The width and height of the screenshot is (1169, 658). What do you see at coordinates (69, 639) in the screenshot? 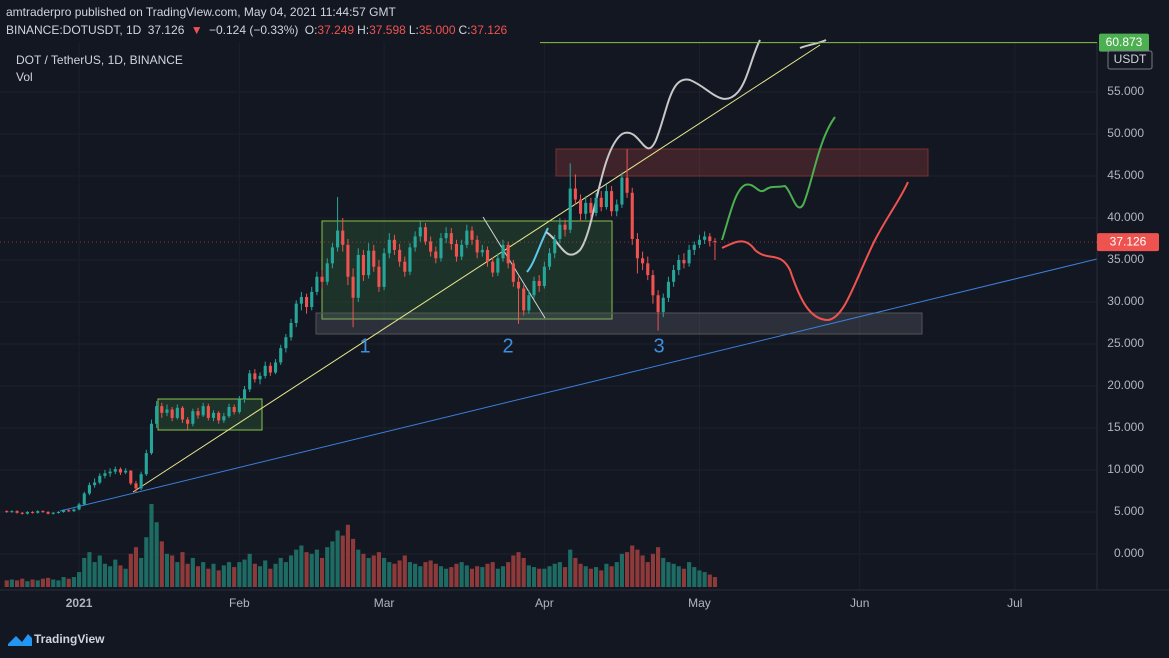
I see `footer-brand: TradingView` at bounding box center [69, 639].